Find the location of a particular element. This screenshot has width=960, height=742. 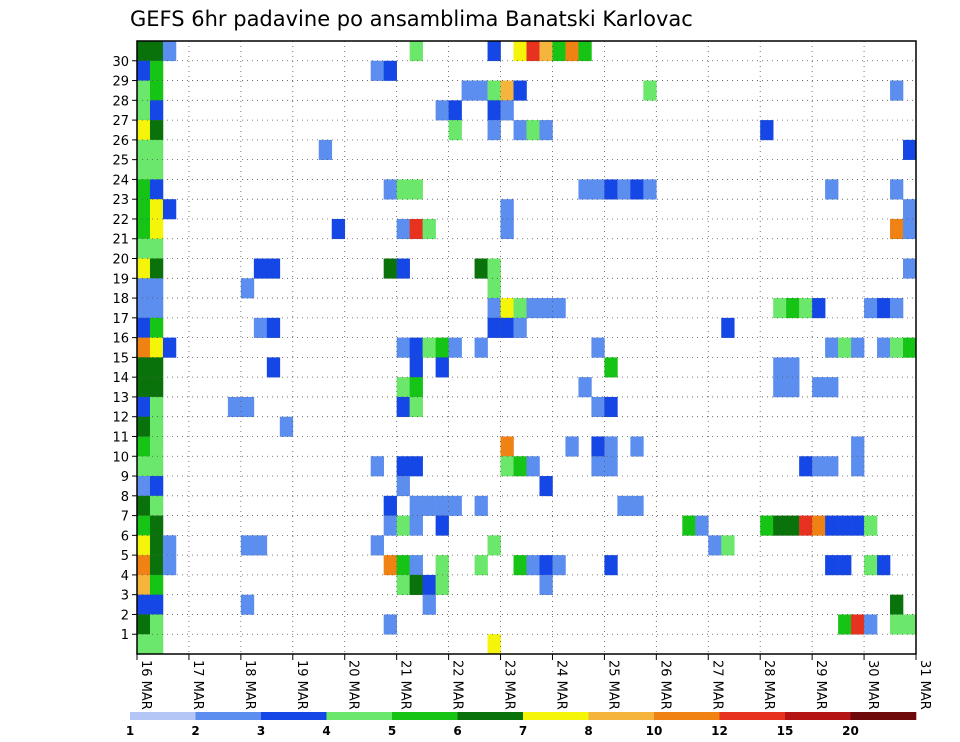

y-tick-label: 5 is located at coordinates (125, 556).